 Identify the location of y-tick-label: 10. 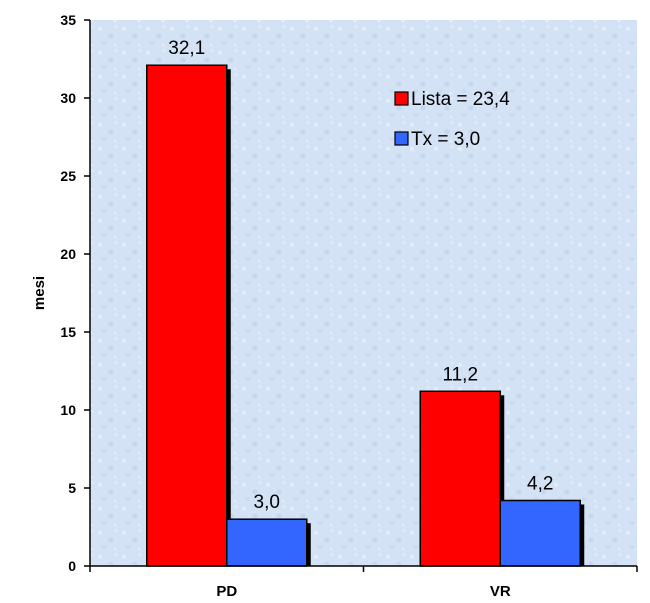
(68, 410).